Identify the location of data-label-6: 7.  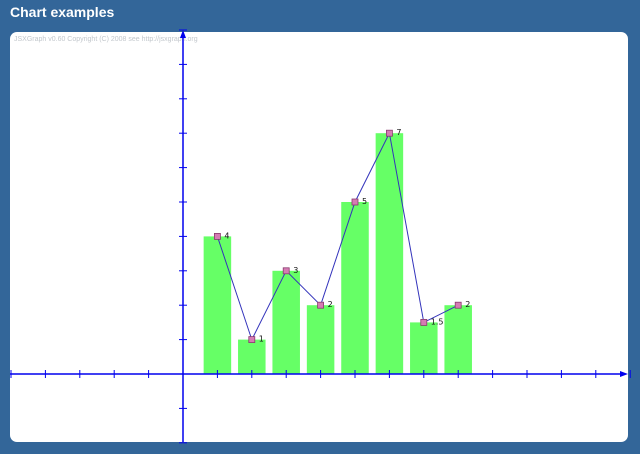
(398, 132).